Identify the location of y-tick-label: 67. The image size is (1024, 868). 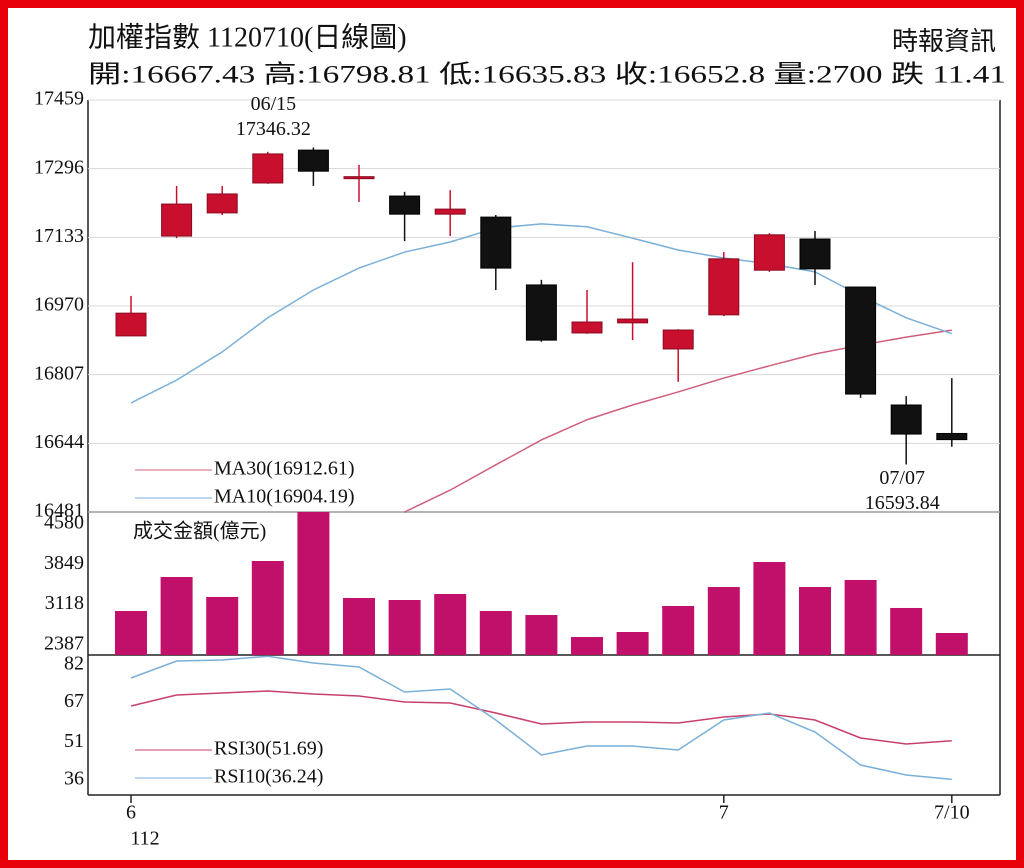
(74, 701).